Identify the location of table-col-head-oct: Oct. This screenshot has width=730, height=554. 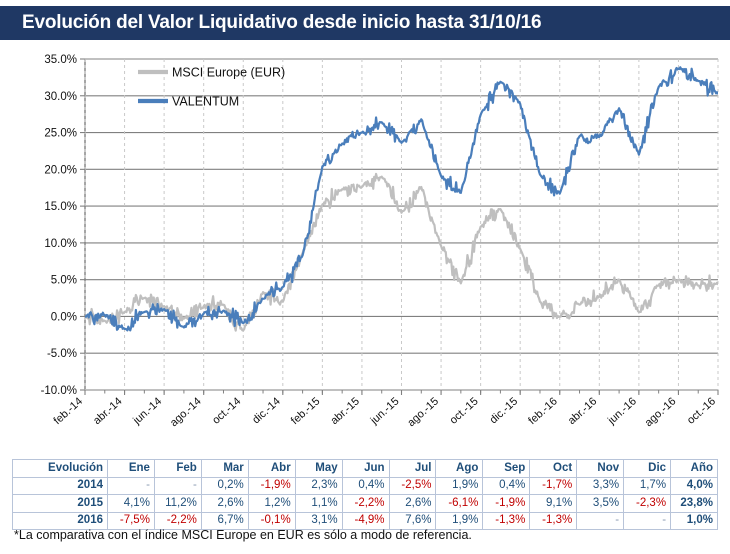
(553, 468).